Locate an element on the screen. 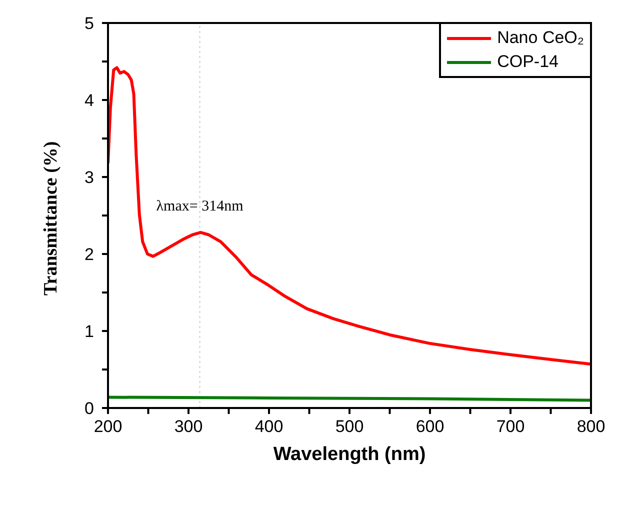 The height and width of the screenshot is (515, 617). annotation: λmax= 314nm is located at coordinates (200, 206).